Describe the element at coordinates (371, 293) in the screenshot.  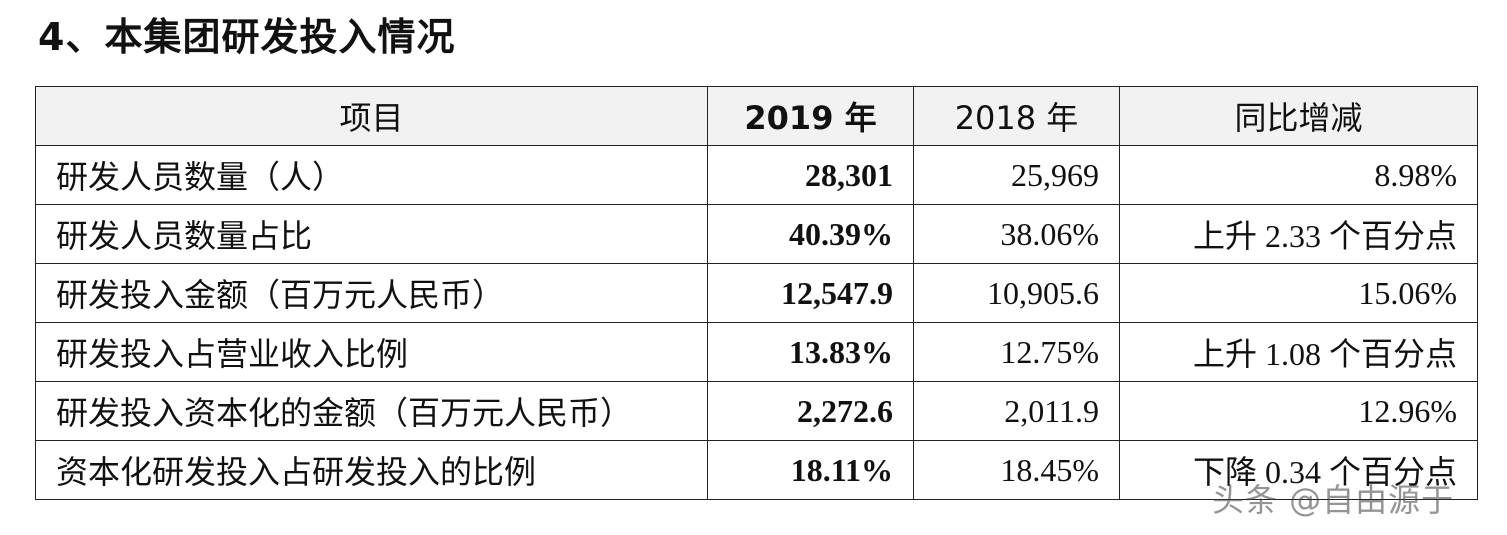
I see `row-label: 研发投入金额（百万元人民币）` at that location.